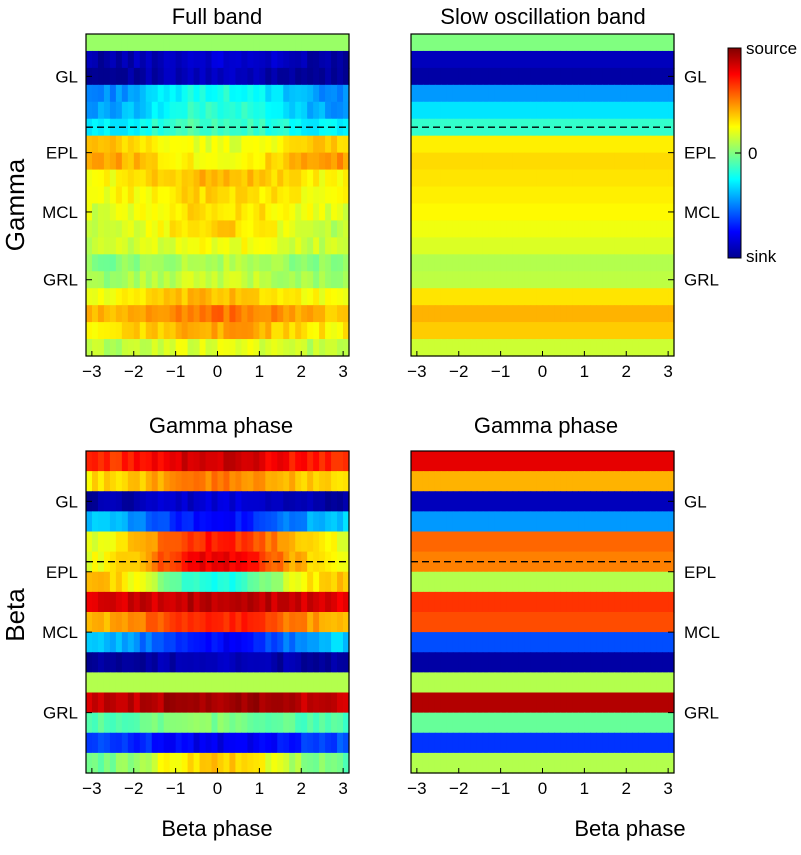 Image resolution: width=801 pixels, height=855 pixels. Describe the element at coordinates (762, 152) in the screenshot. I see `colorbar: source 0 sink` at that location.